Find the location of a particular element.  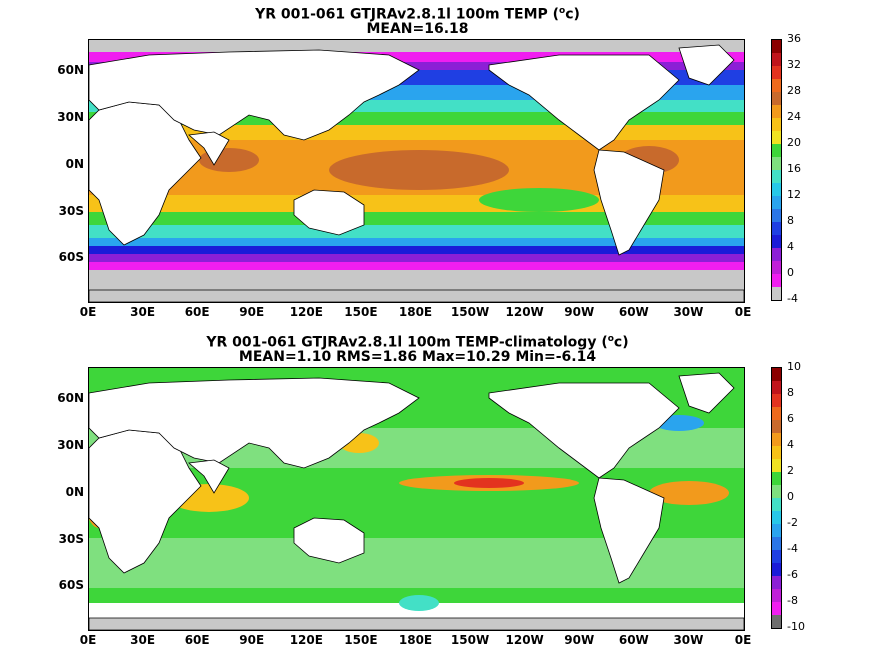

x-tick-label: 120E is located at coordinates (306, 640).